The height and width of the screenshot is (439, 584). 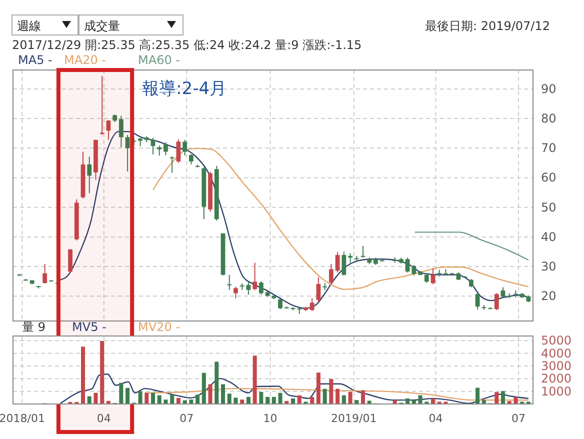 I want to click on y-tick-label: 20, so click(x=548, y=296).